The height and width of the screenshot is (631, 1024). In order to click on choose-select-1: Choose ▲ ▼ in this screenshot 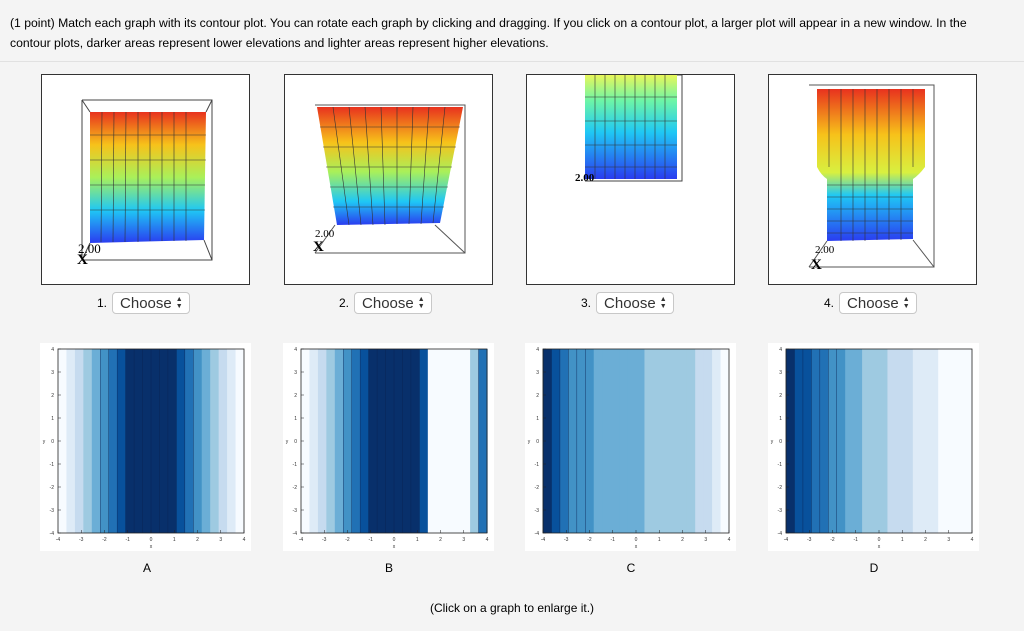, I will do `click(151, 303)`.